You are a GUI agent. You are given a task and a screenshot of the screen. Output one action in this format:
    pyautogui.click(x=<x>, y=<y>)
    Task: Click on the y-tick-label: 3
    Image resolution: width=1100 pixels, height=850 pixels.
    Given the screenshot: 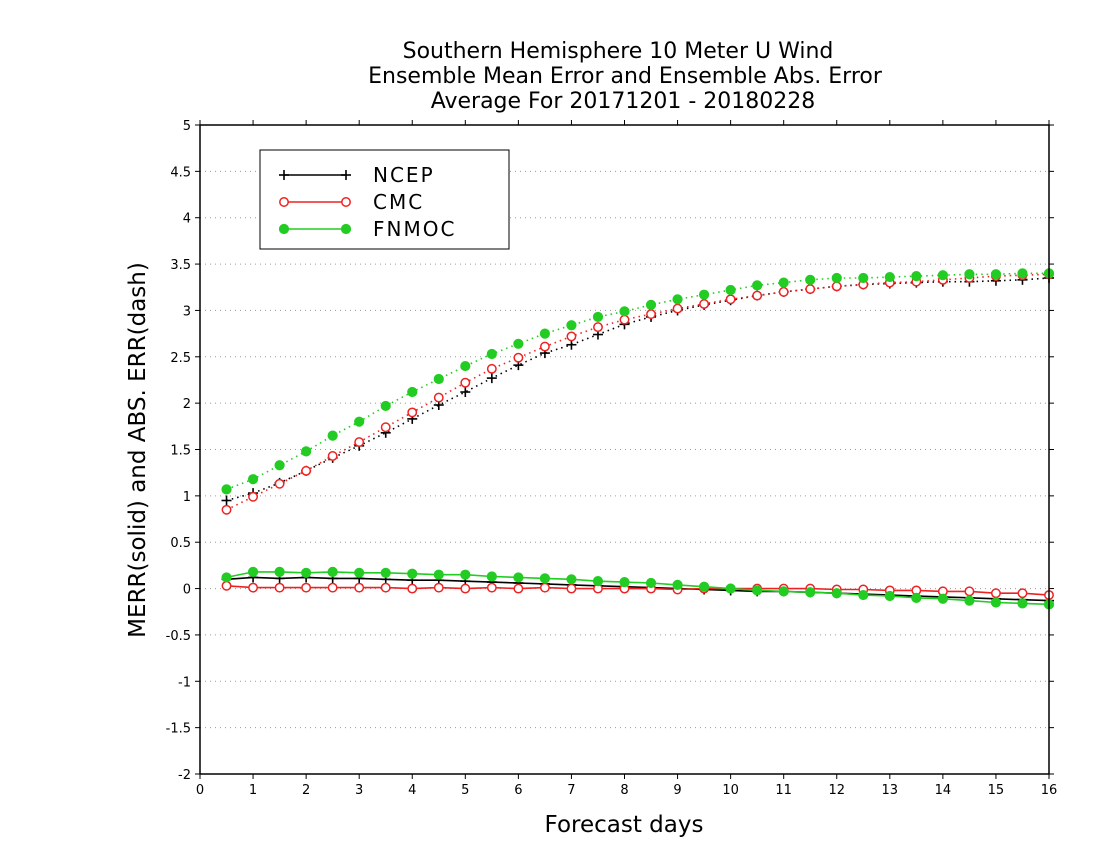 What is the action you would take?
    pyautogui.click(x=187, y=311)
    